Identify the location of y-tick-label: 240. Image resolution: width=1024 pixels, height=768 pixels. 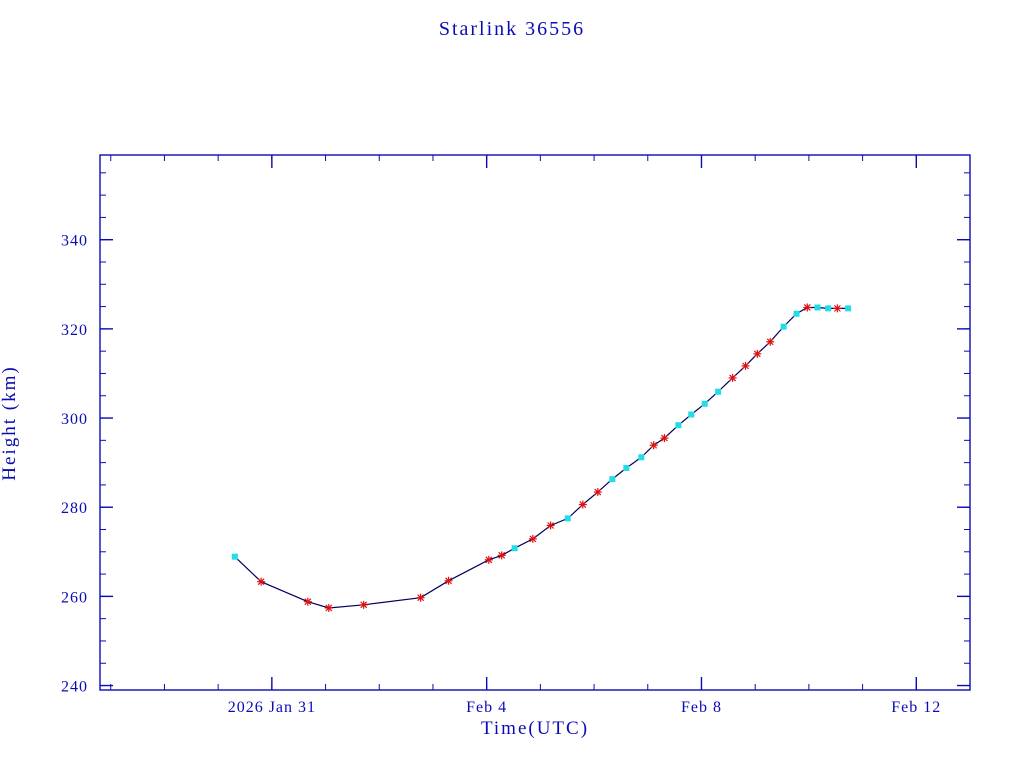
(74, 687).